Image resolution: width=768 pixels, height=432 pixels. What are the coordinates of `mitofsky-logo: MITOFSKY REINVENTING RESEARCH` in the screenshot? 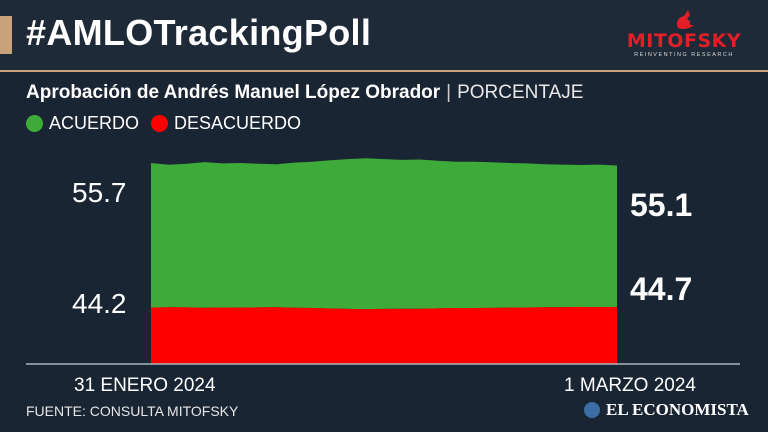 It's located at (684, 36).